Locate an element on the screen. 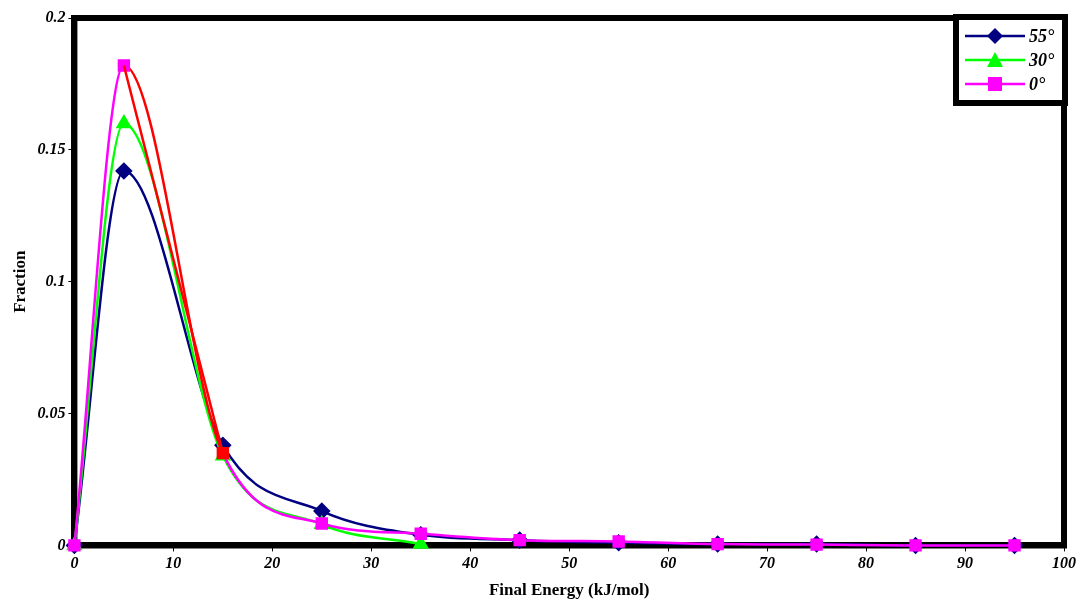 Image resolution: width=1079 pixels, height=609 pixels. y-tick-label: 0.05 is located at coordinates (51, 412).